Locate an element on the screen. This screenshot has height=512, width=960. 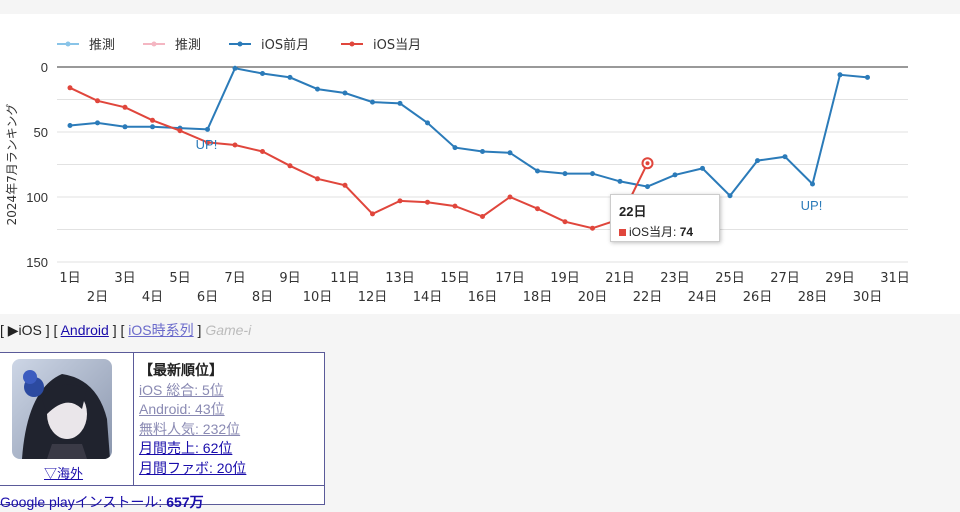
rank-android: Android: 43位 is located at coordinates (182, 409).